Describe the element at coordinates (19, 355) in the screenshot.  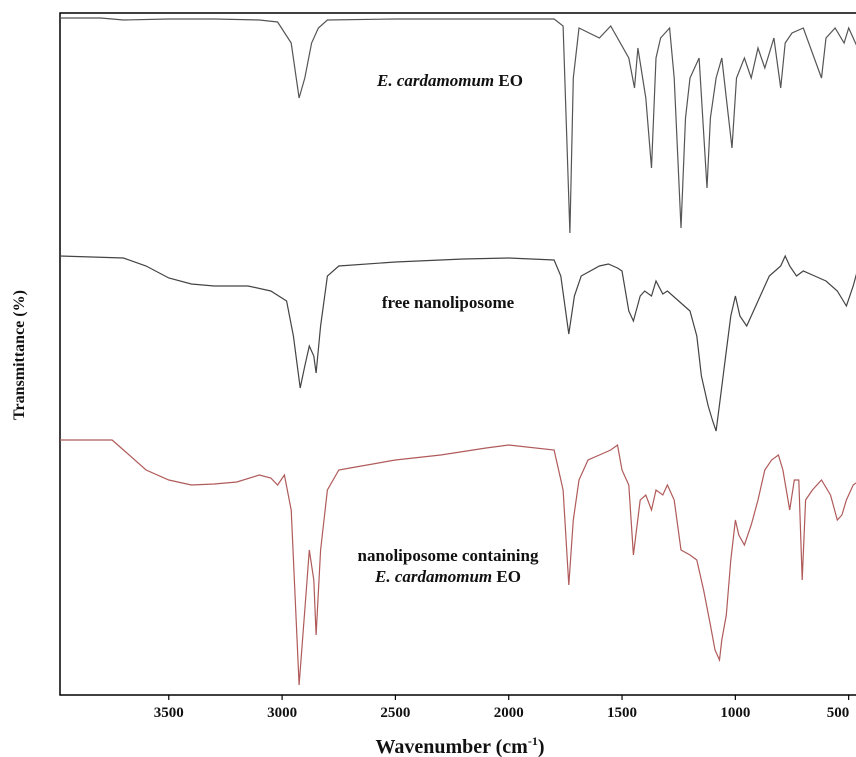
I see `y-axis-title: Transmittance (%)` at that location.